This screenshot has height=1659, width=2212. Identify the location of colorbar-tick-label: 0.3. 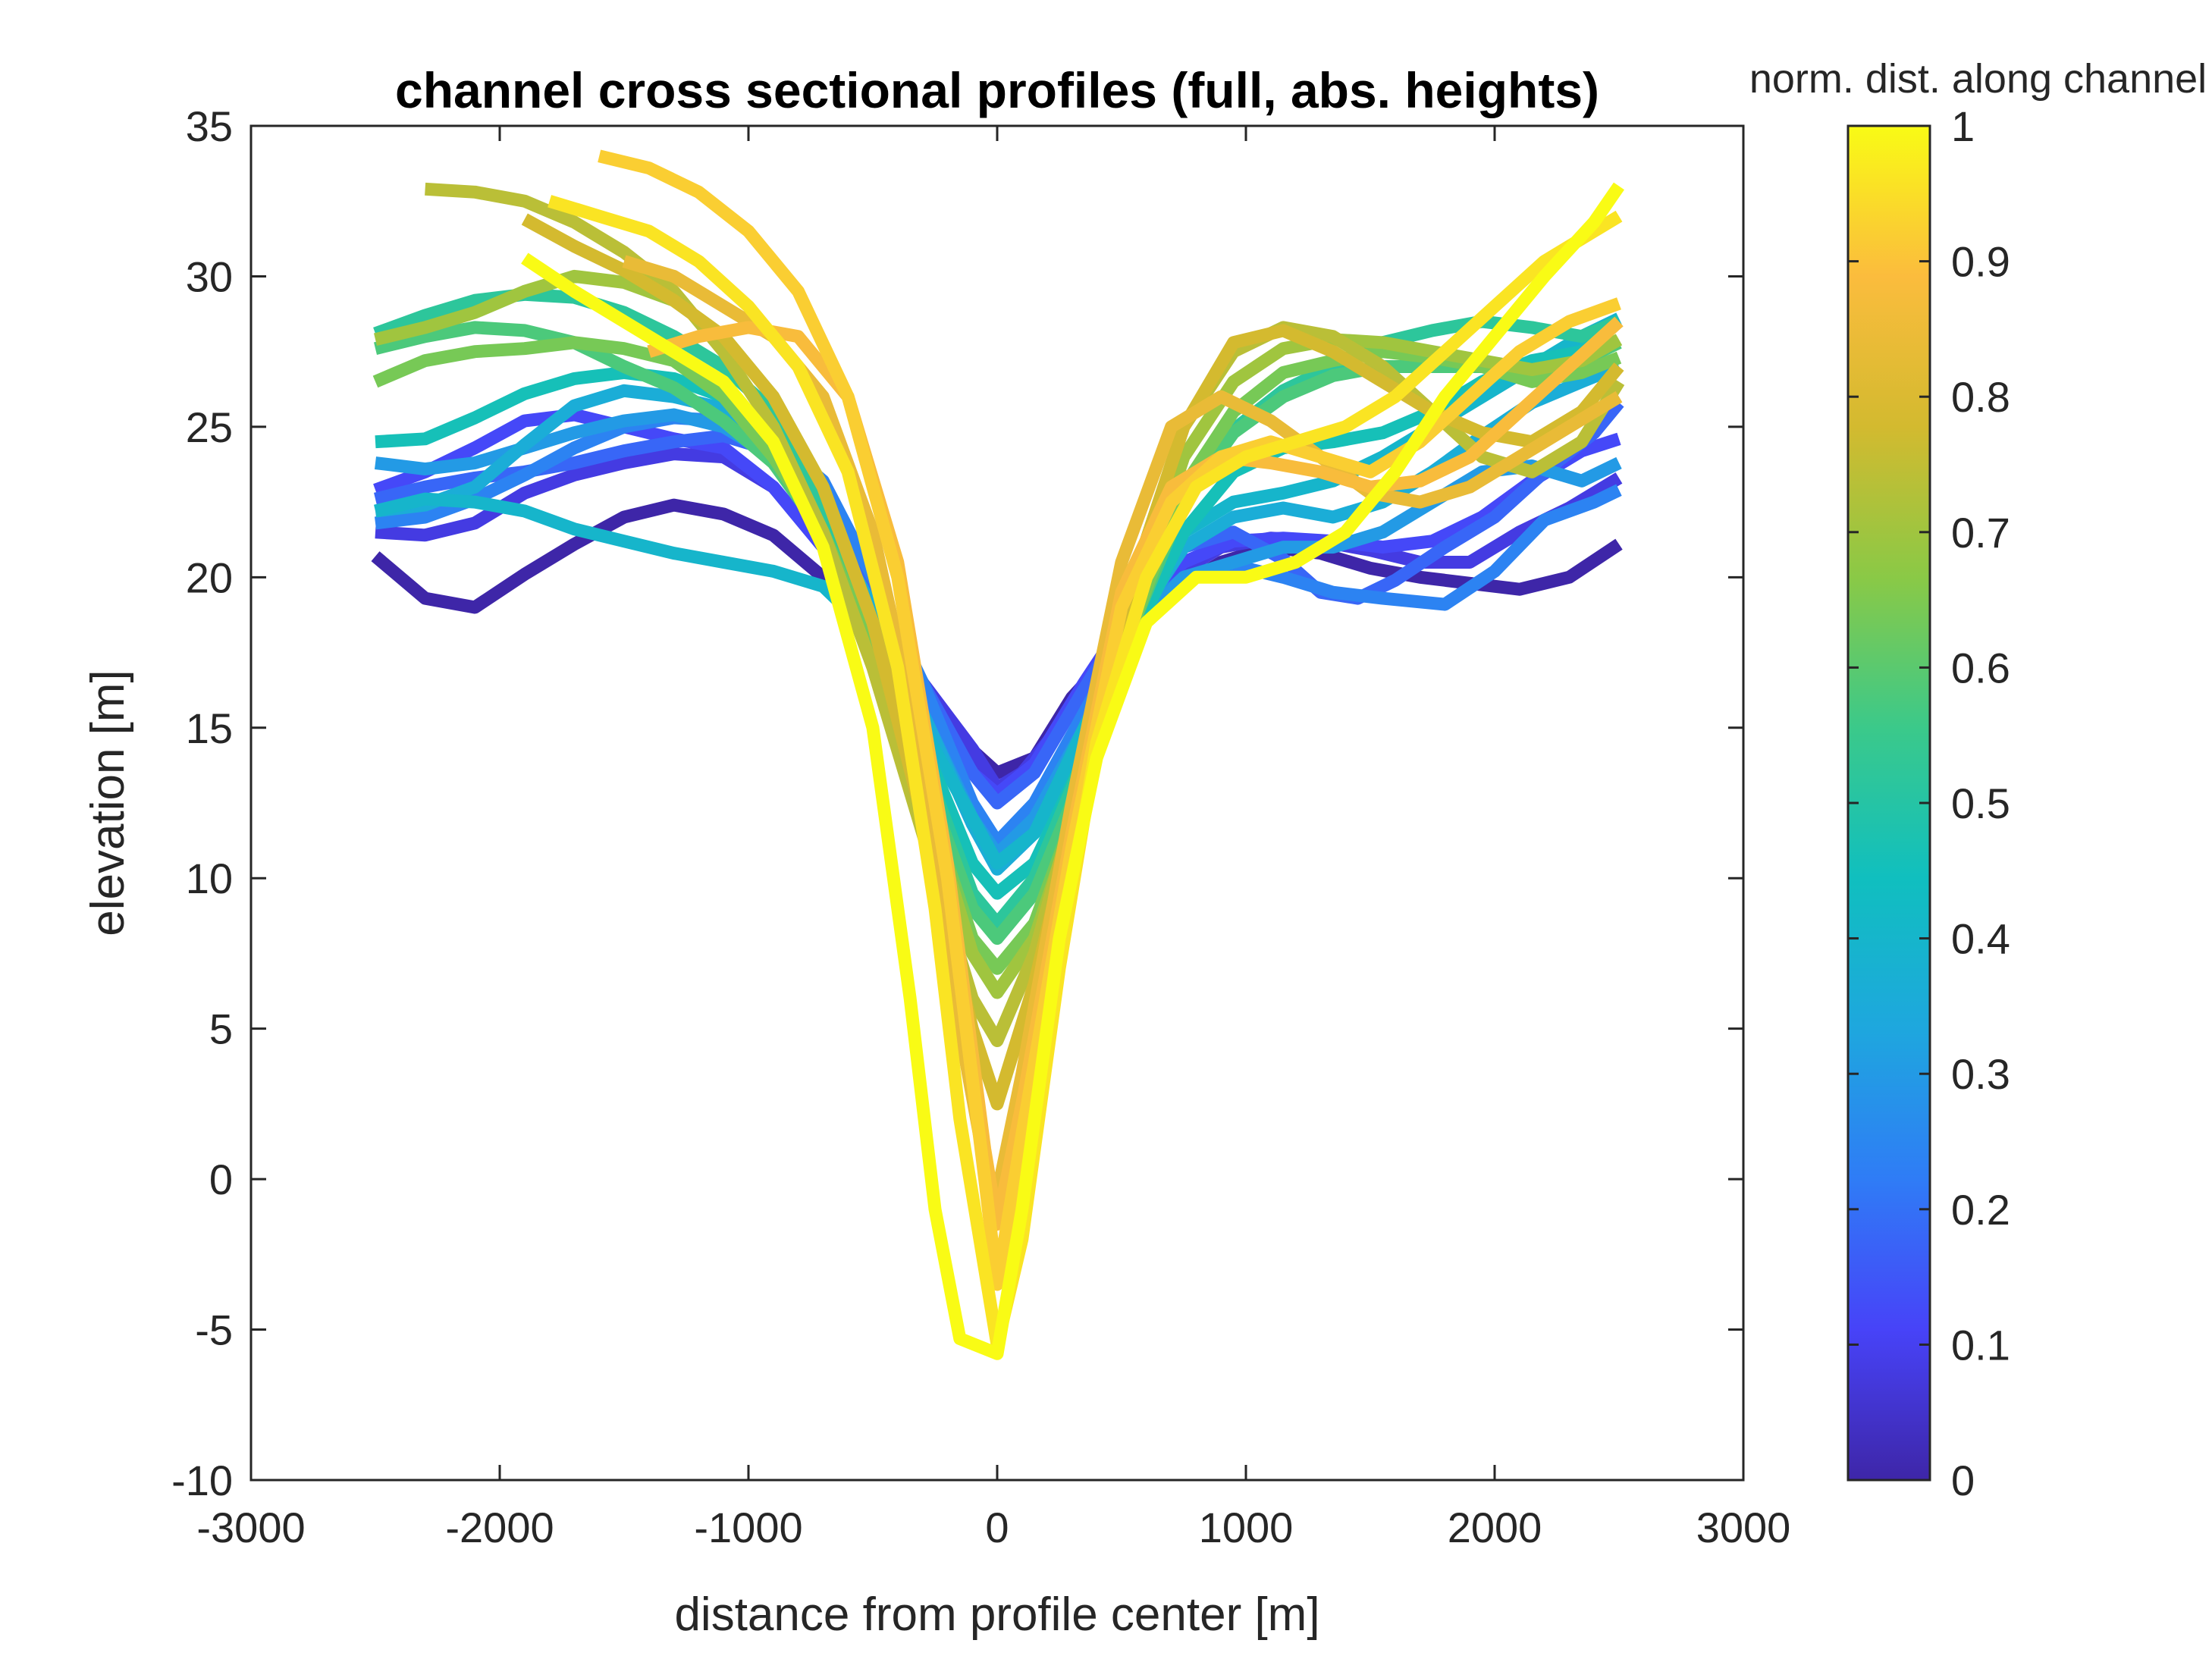
(1980, 1074).